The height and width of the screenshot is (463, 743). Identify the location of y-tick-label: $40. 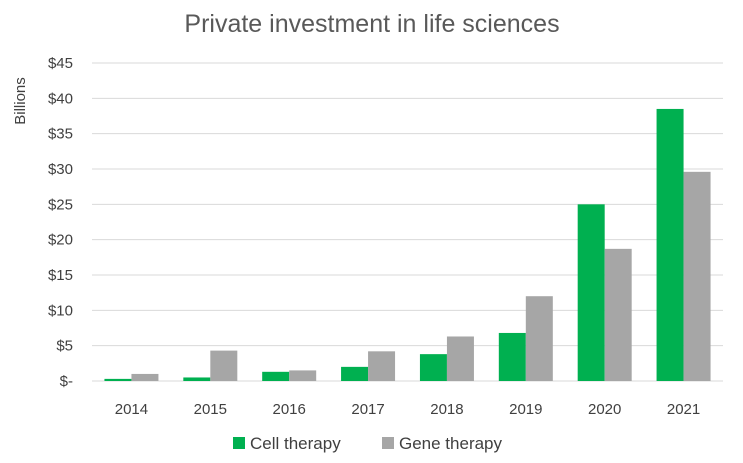
(60, 98).